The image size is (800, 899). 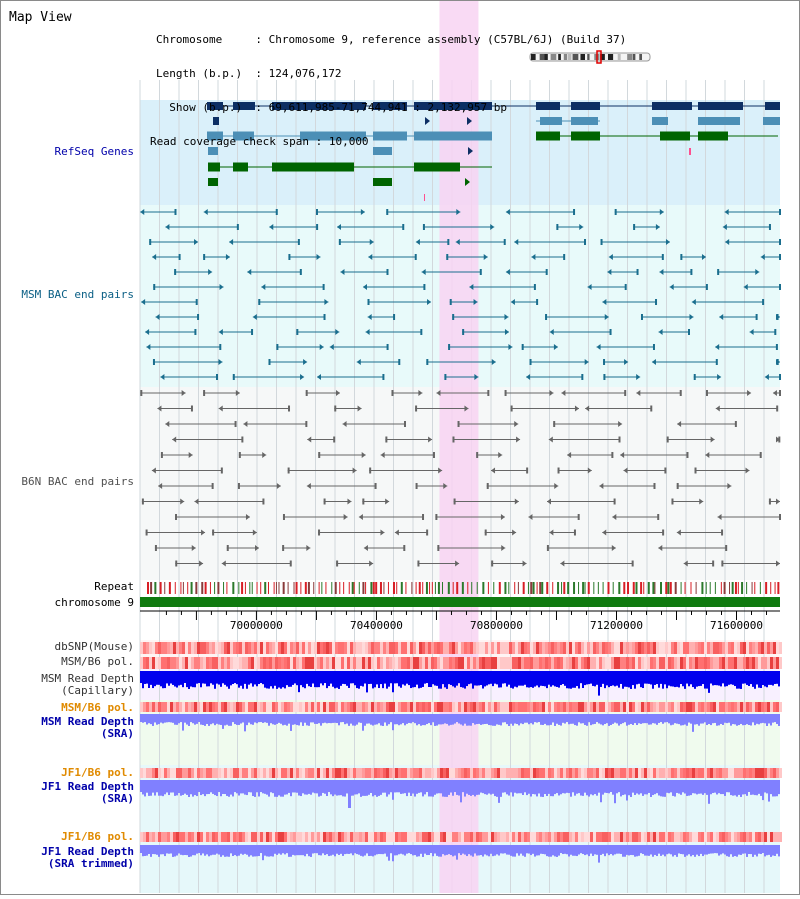 I want to click on chromosome-ideogram, so click(x=590, y=57).